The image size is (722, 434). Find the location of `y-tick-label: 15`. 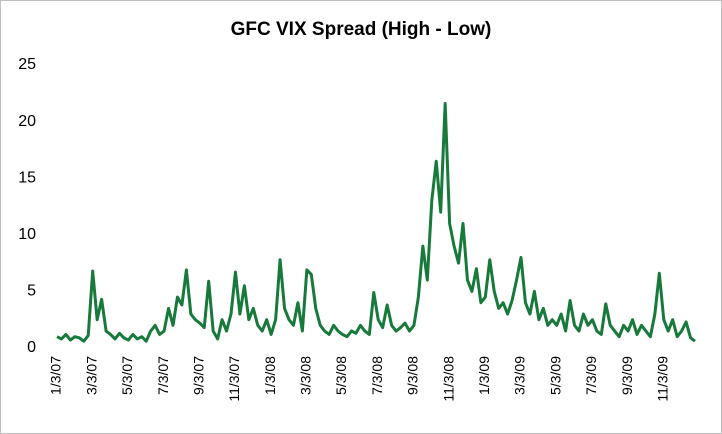

y-tick-label: 15 is located at coordinates (27, 177).